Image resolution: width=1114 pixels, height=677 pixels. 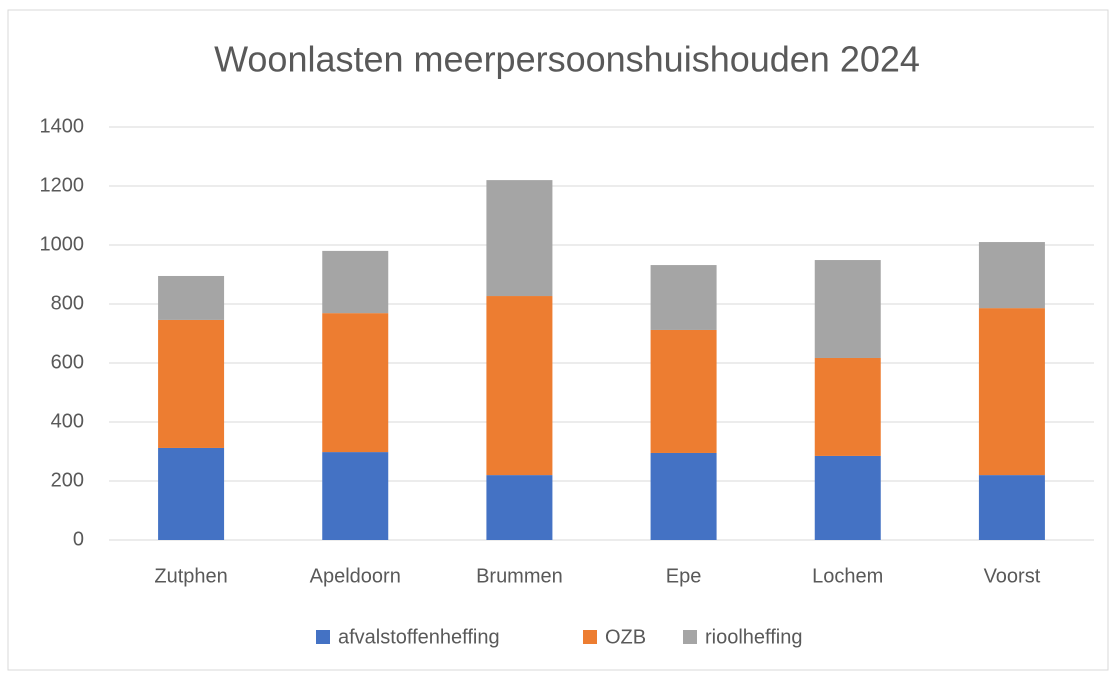 I want to click on y-tick-label: 1000, so click(x=62, y=244).